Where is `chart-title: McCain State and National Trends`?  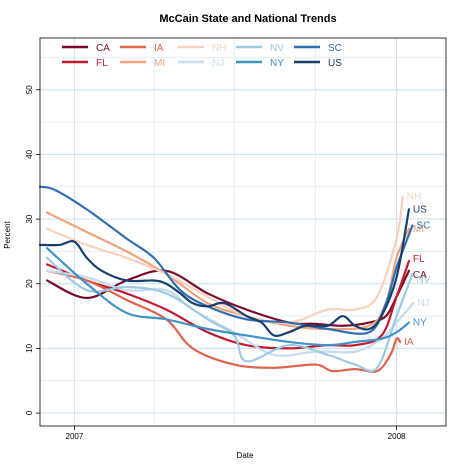 chart-title: McCain State and National Trends is located at coordinates (247, 19).